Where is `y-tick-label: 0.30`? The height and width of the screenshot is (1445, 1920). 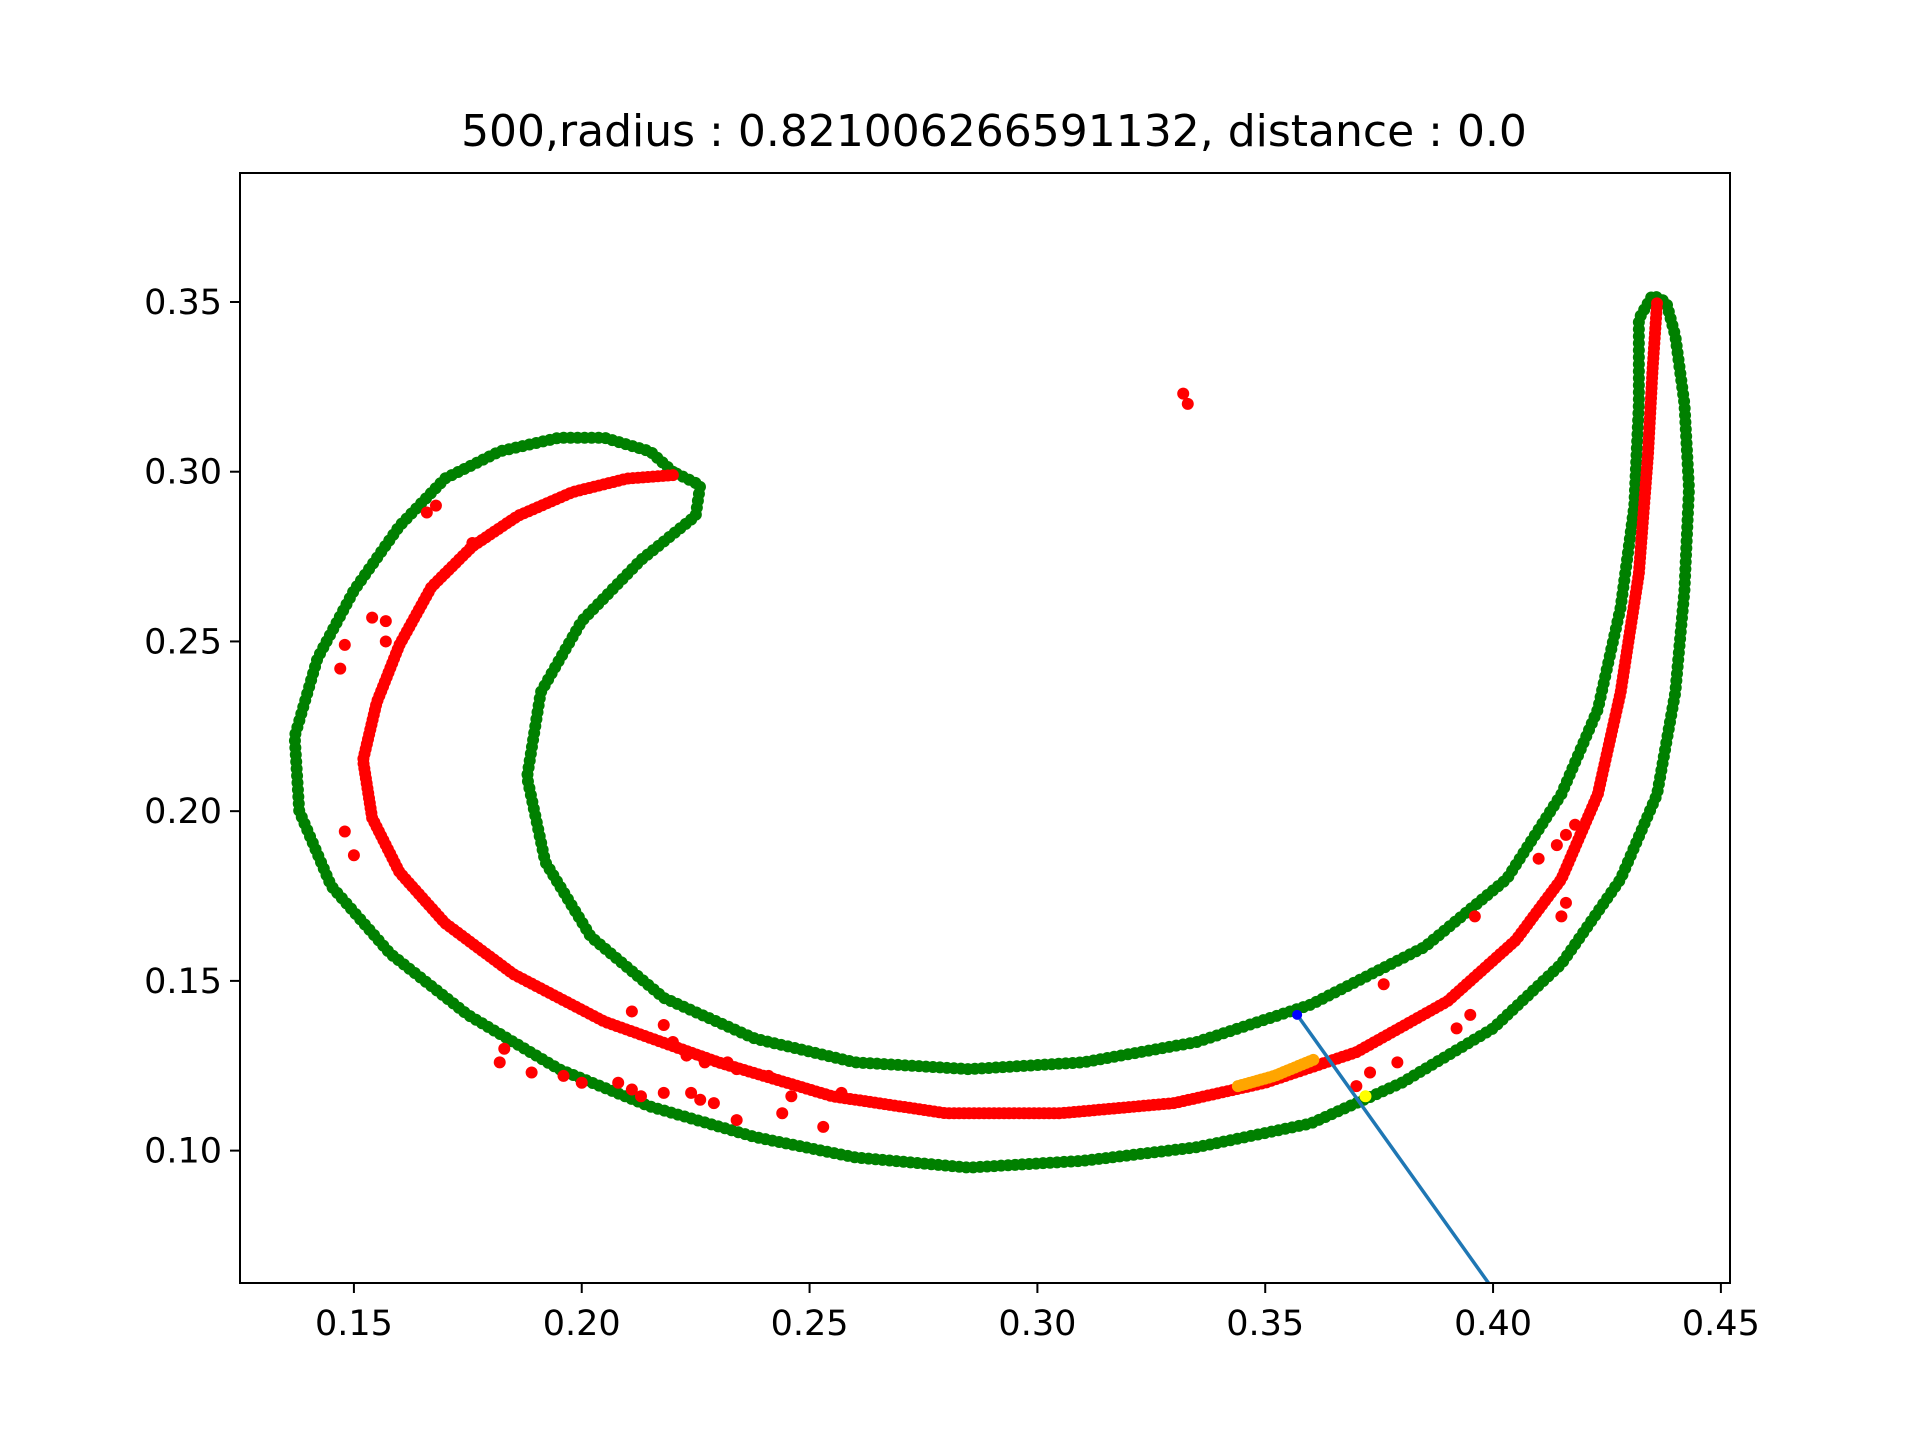 y-tick-label: 0.30 is located at coordinates (183, 473).